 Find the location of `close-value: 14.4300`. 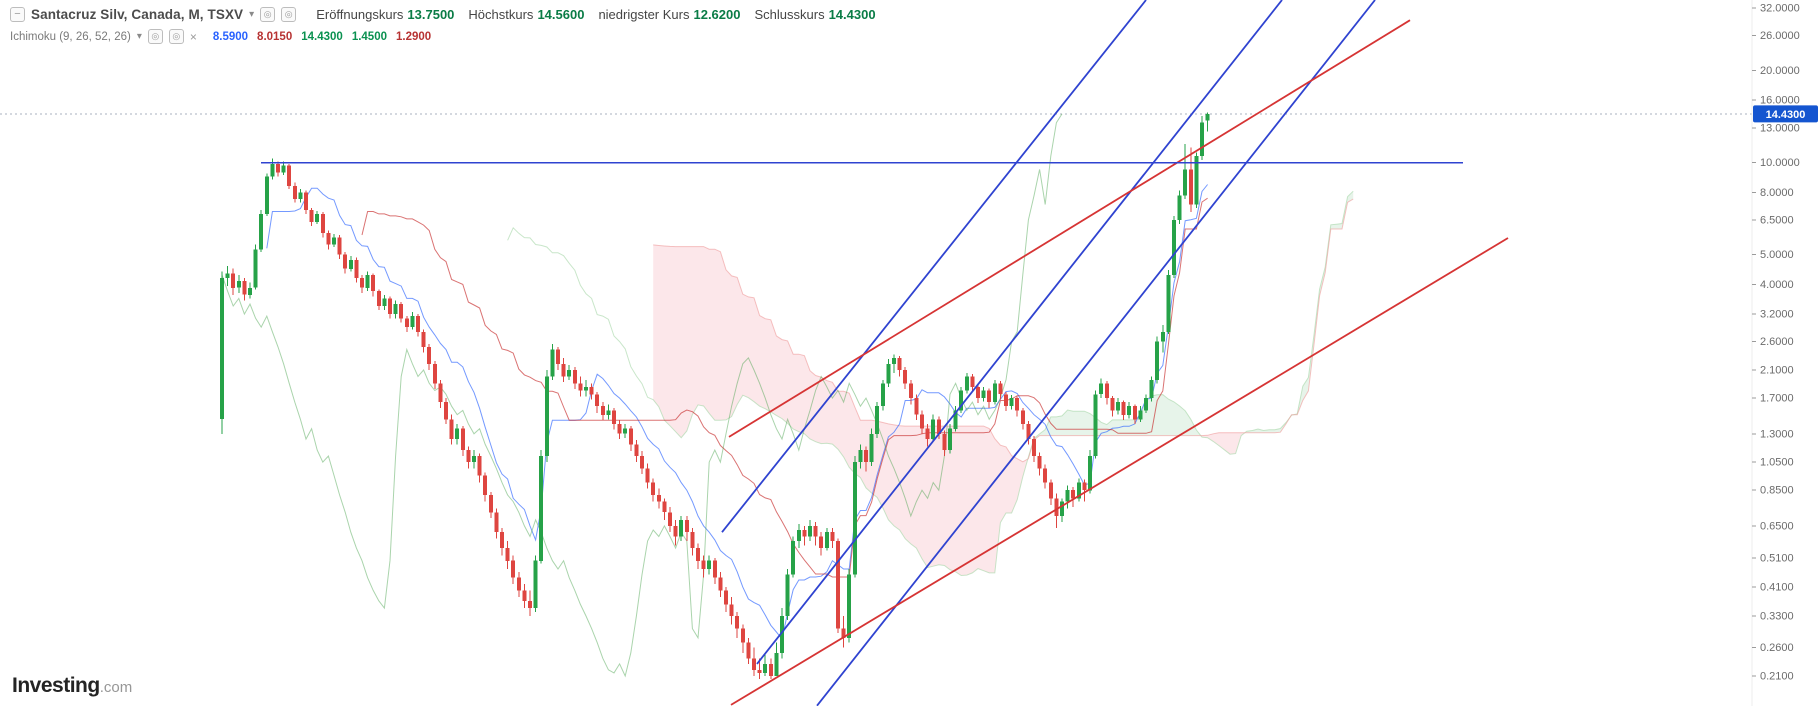

close-value: 14.4300 is located at coordinates (852, 14).